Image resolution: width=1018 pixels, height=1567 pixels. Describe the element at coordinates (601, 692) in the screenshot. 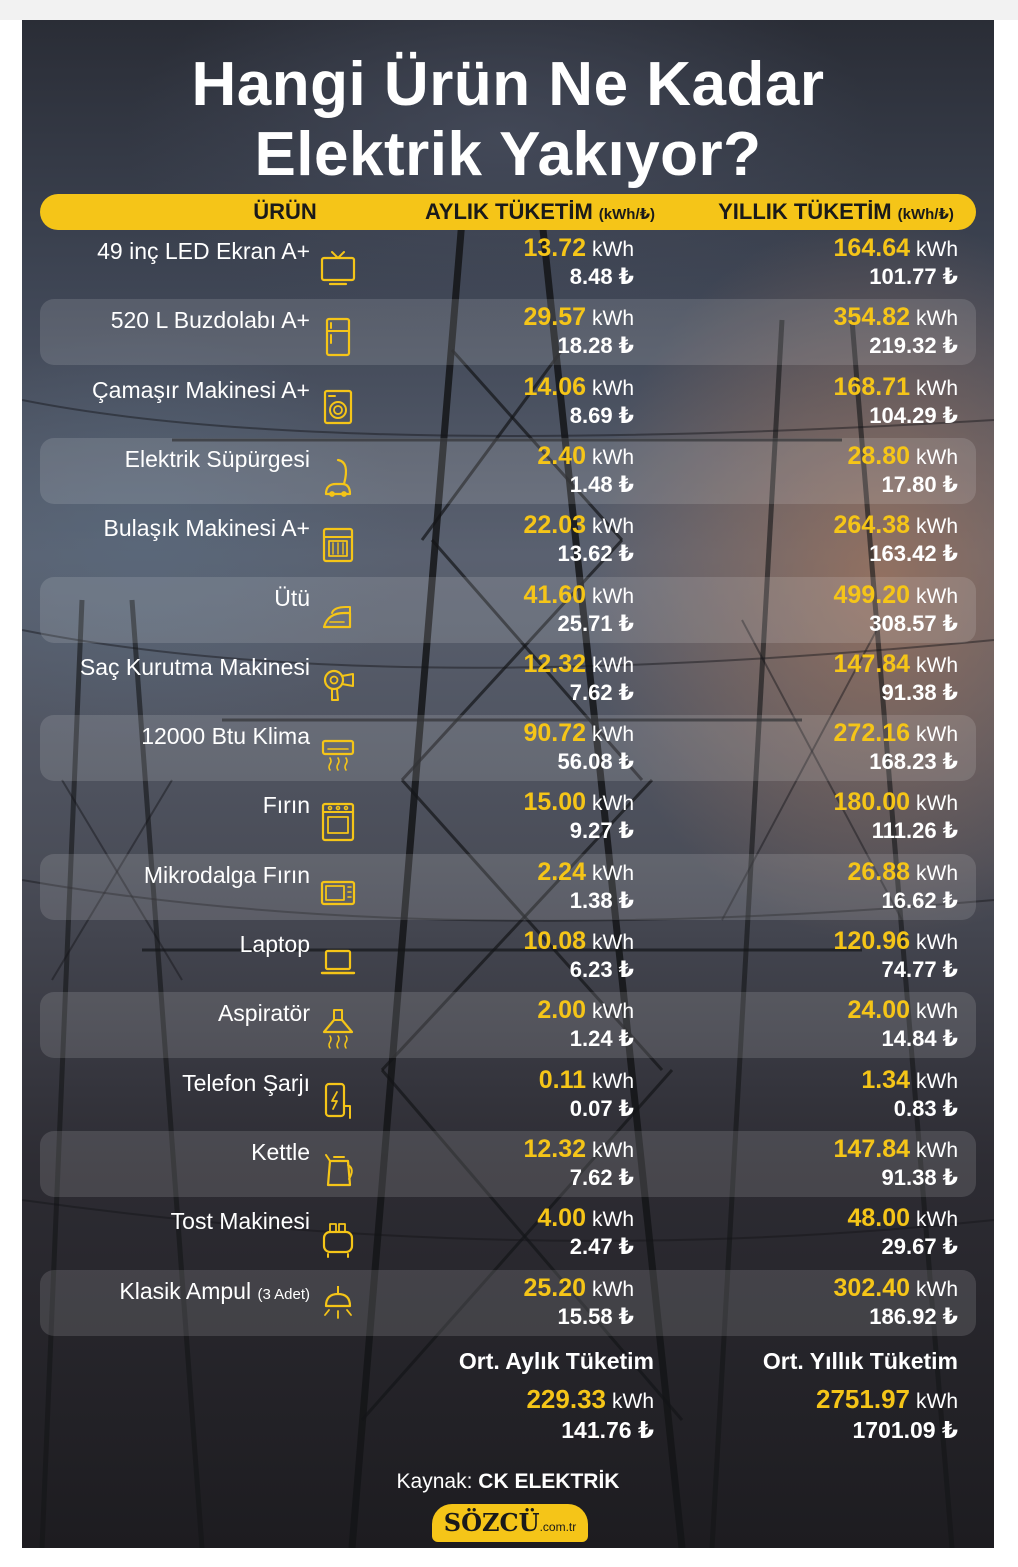

I see `monthly-cost: 7.62 ₺` at that location.